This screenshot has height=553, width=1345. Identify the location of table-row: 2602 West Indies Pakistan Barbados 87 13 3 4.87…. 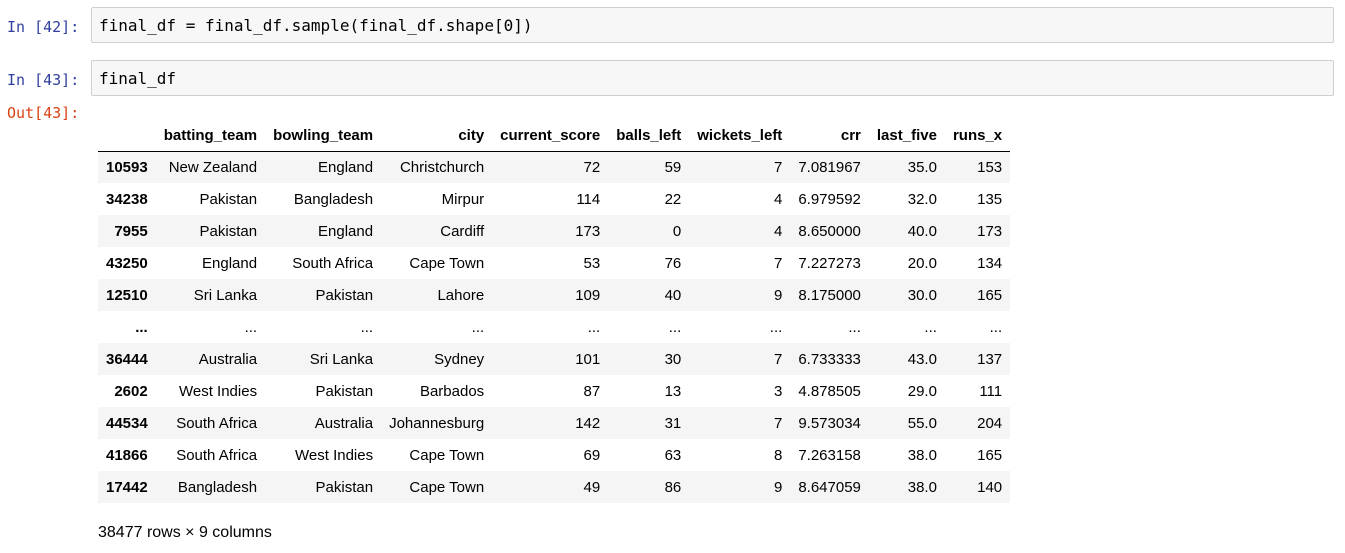
(554, 391).